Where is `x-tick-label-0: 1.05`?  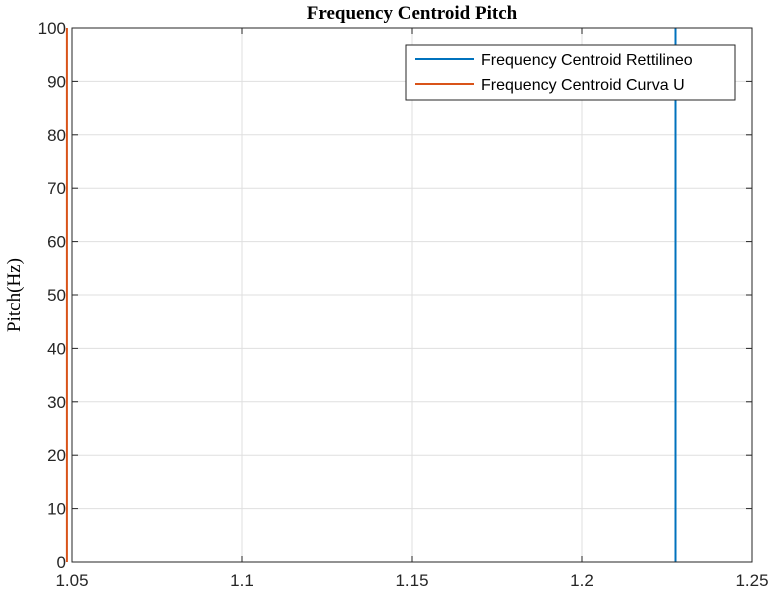 x-tick-label-0: 1.05 is located at coordinates (71, 580).